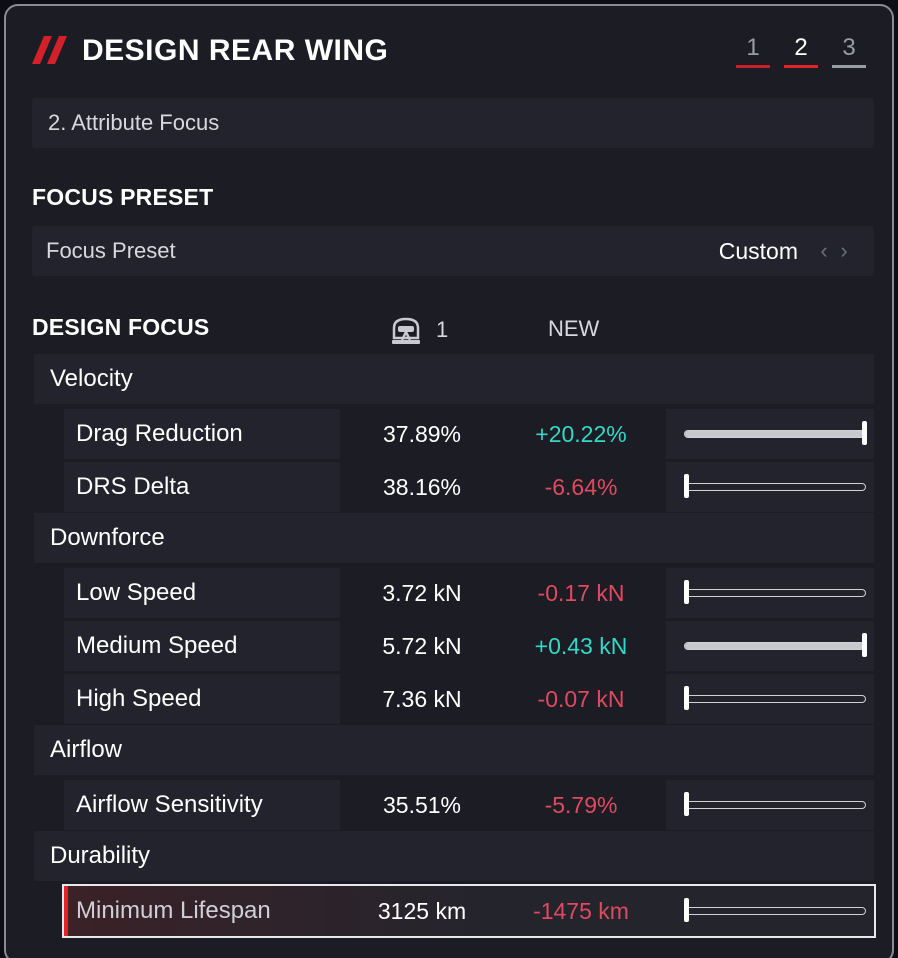  What do you see at coordinates (469, 805) in the screenshot?
I see `attribute-row: Airflow Sensitivity 35.51% -5.79%` at bounding box center [469, 805].